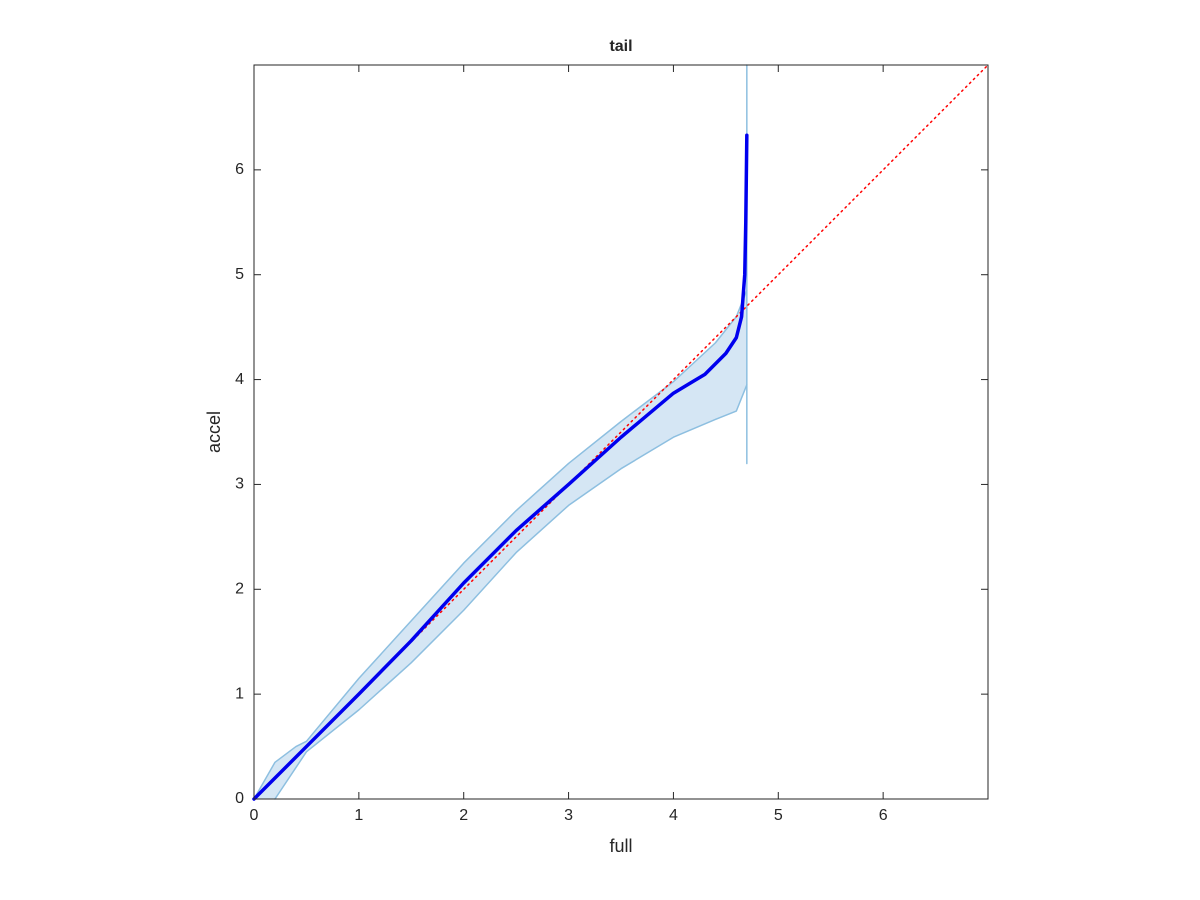 The width and height of the screenshot is (1200, 900). What do you see at coordinates (239, 484) in the screenshot?
I see `y-tick-label: 3` at bounding box center [239, 484].